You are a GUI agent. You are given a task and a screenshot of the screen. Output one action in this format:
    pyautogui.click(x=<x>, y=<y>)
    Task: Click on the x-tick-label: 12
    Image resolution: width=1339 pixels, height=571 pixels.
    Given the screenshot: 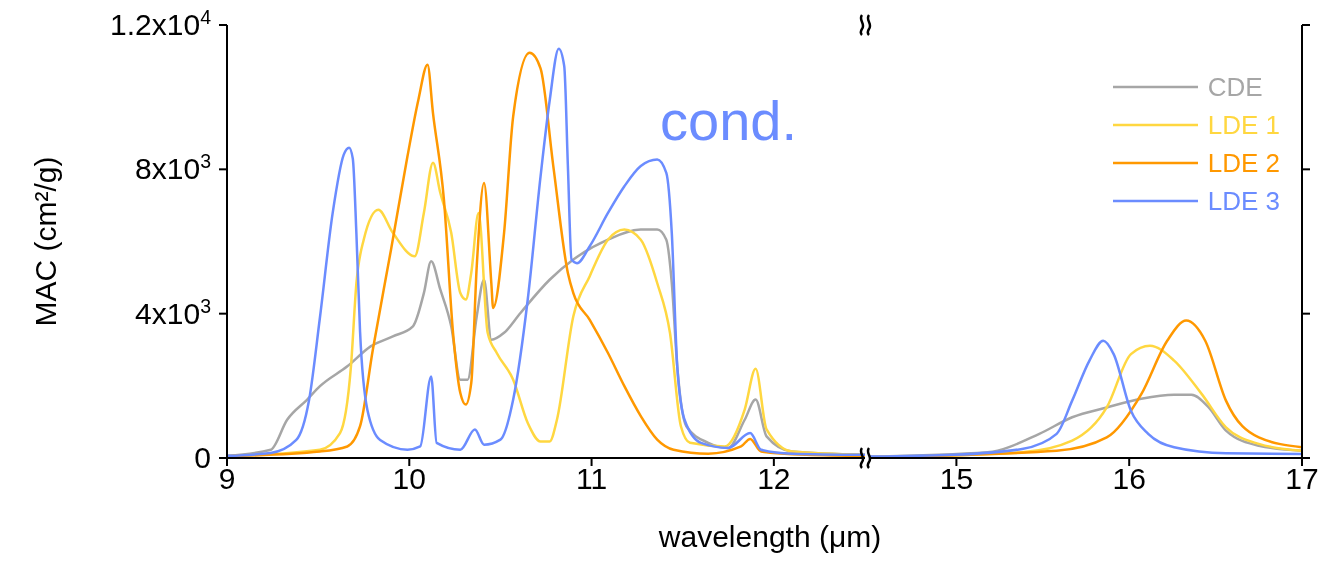 What is the action you would take?
    pyautogui.click(x=774, y=479)
    